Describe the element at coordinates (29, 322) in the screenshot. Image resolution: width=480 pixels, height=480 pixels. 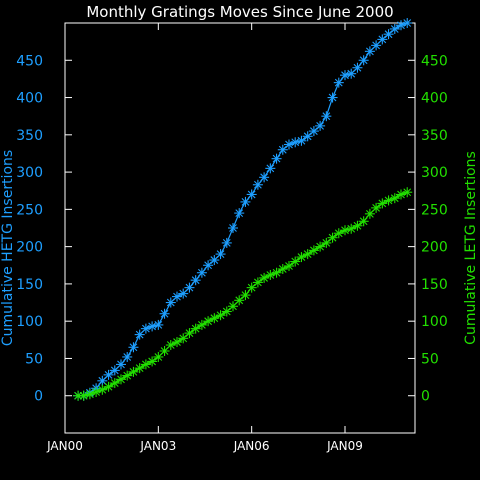
I see `left-y-tick-label: 100` at that location.